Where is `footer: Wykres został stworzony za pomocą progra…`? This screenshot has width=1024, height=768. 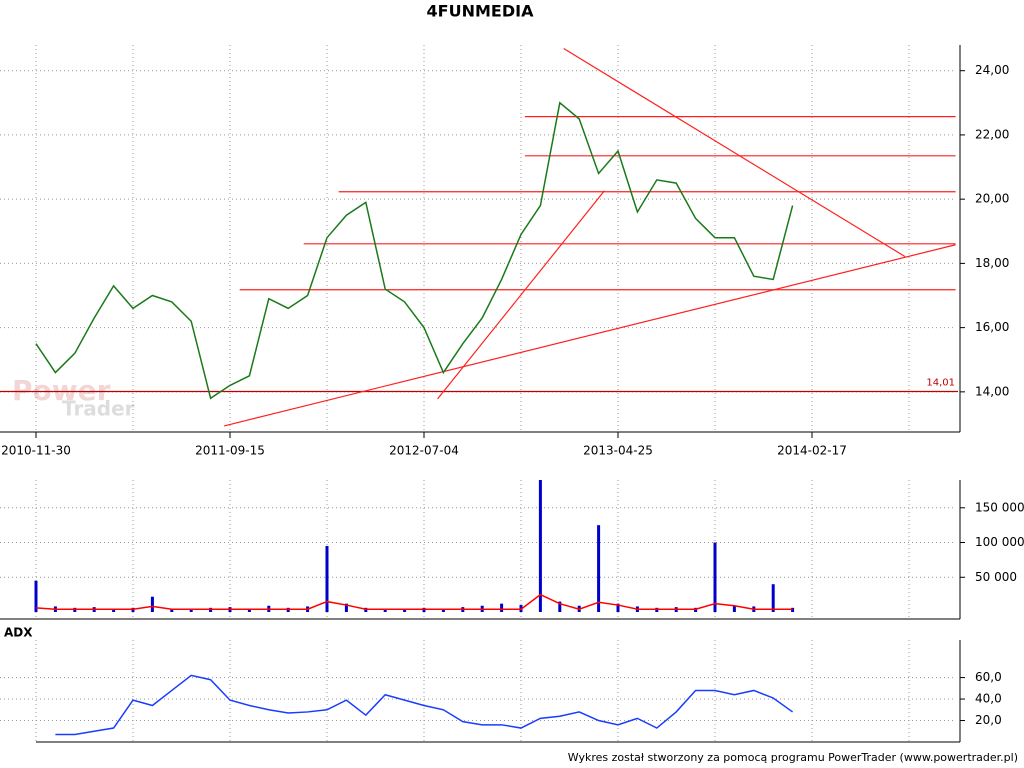 footer: Wykres został stworzony za pomocą progra… is located at coordinates (793, 757).